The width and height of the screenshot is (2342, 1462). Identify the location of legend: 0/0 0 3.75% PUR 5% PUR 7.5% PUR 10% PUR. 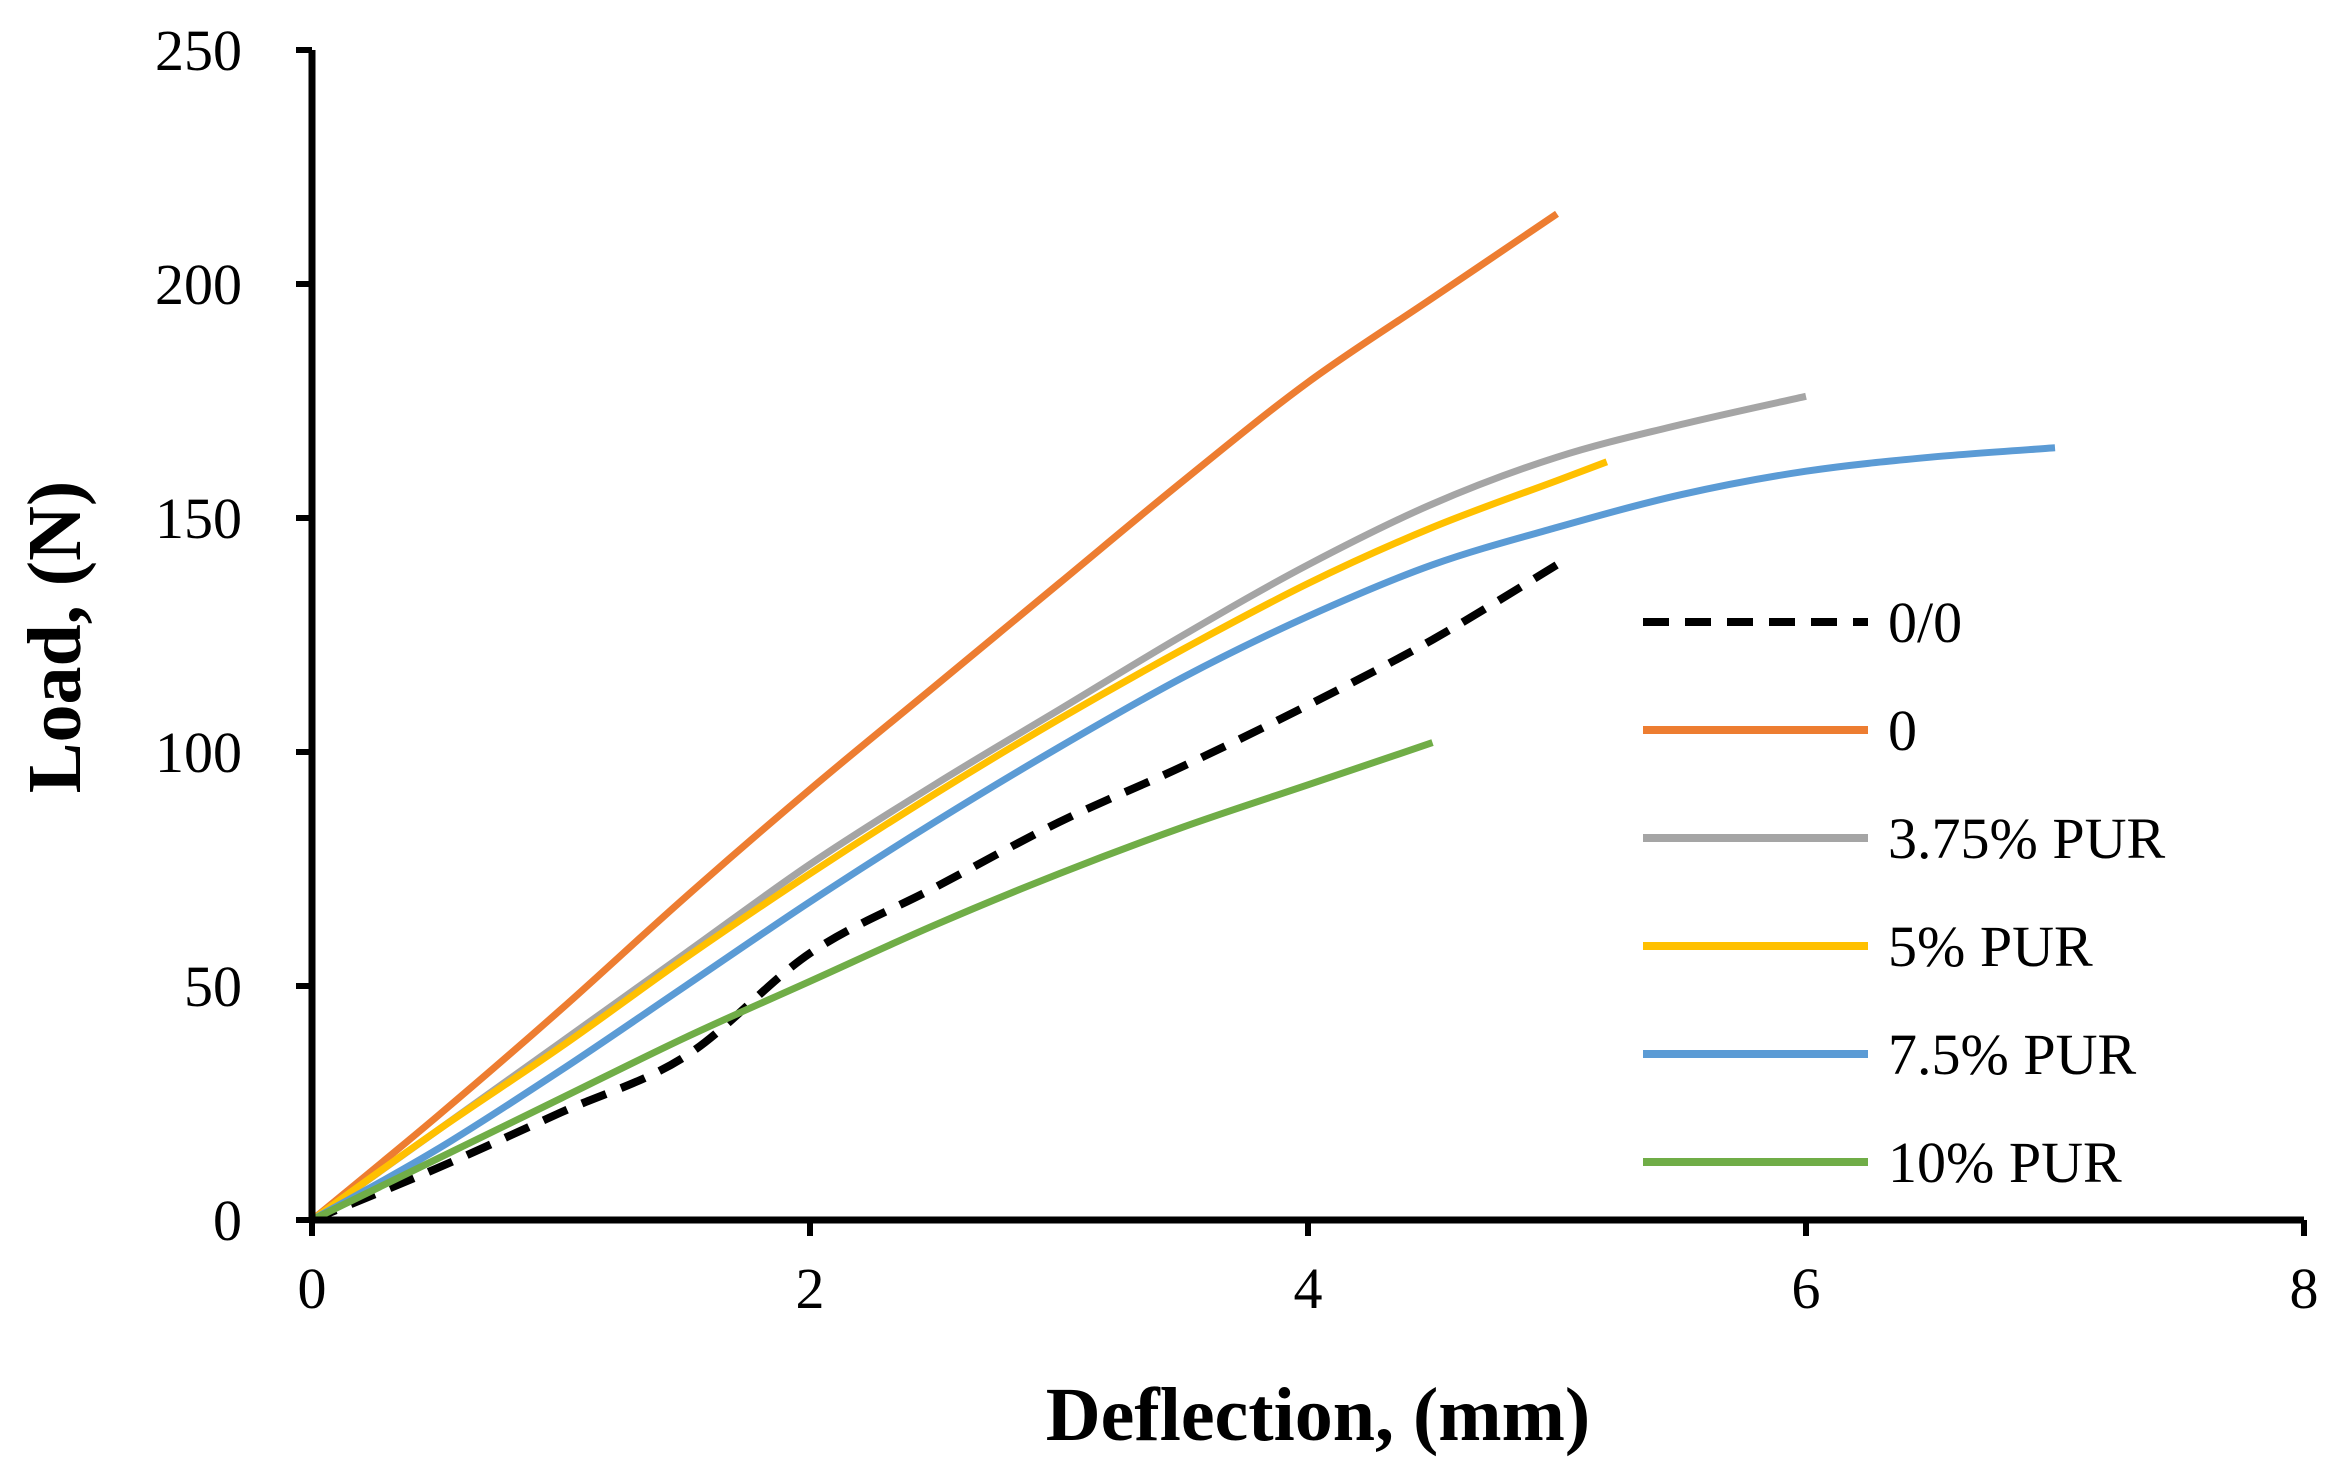
(1904, 892).